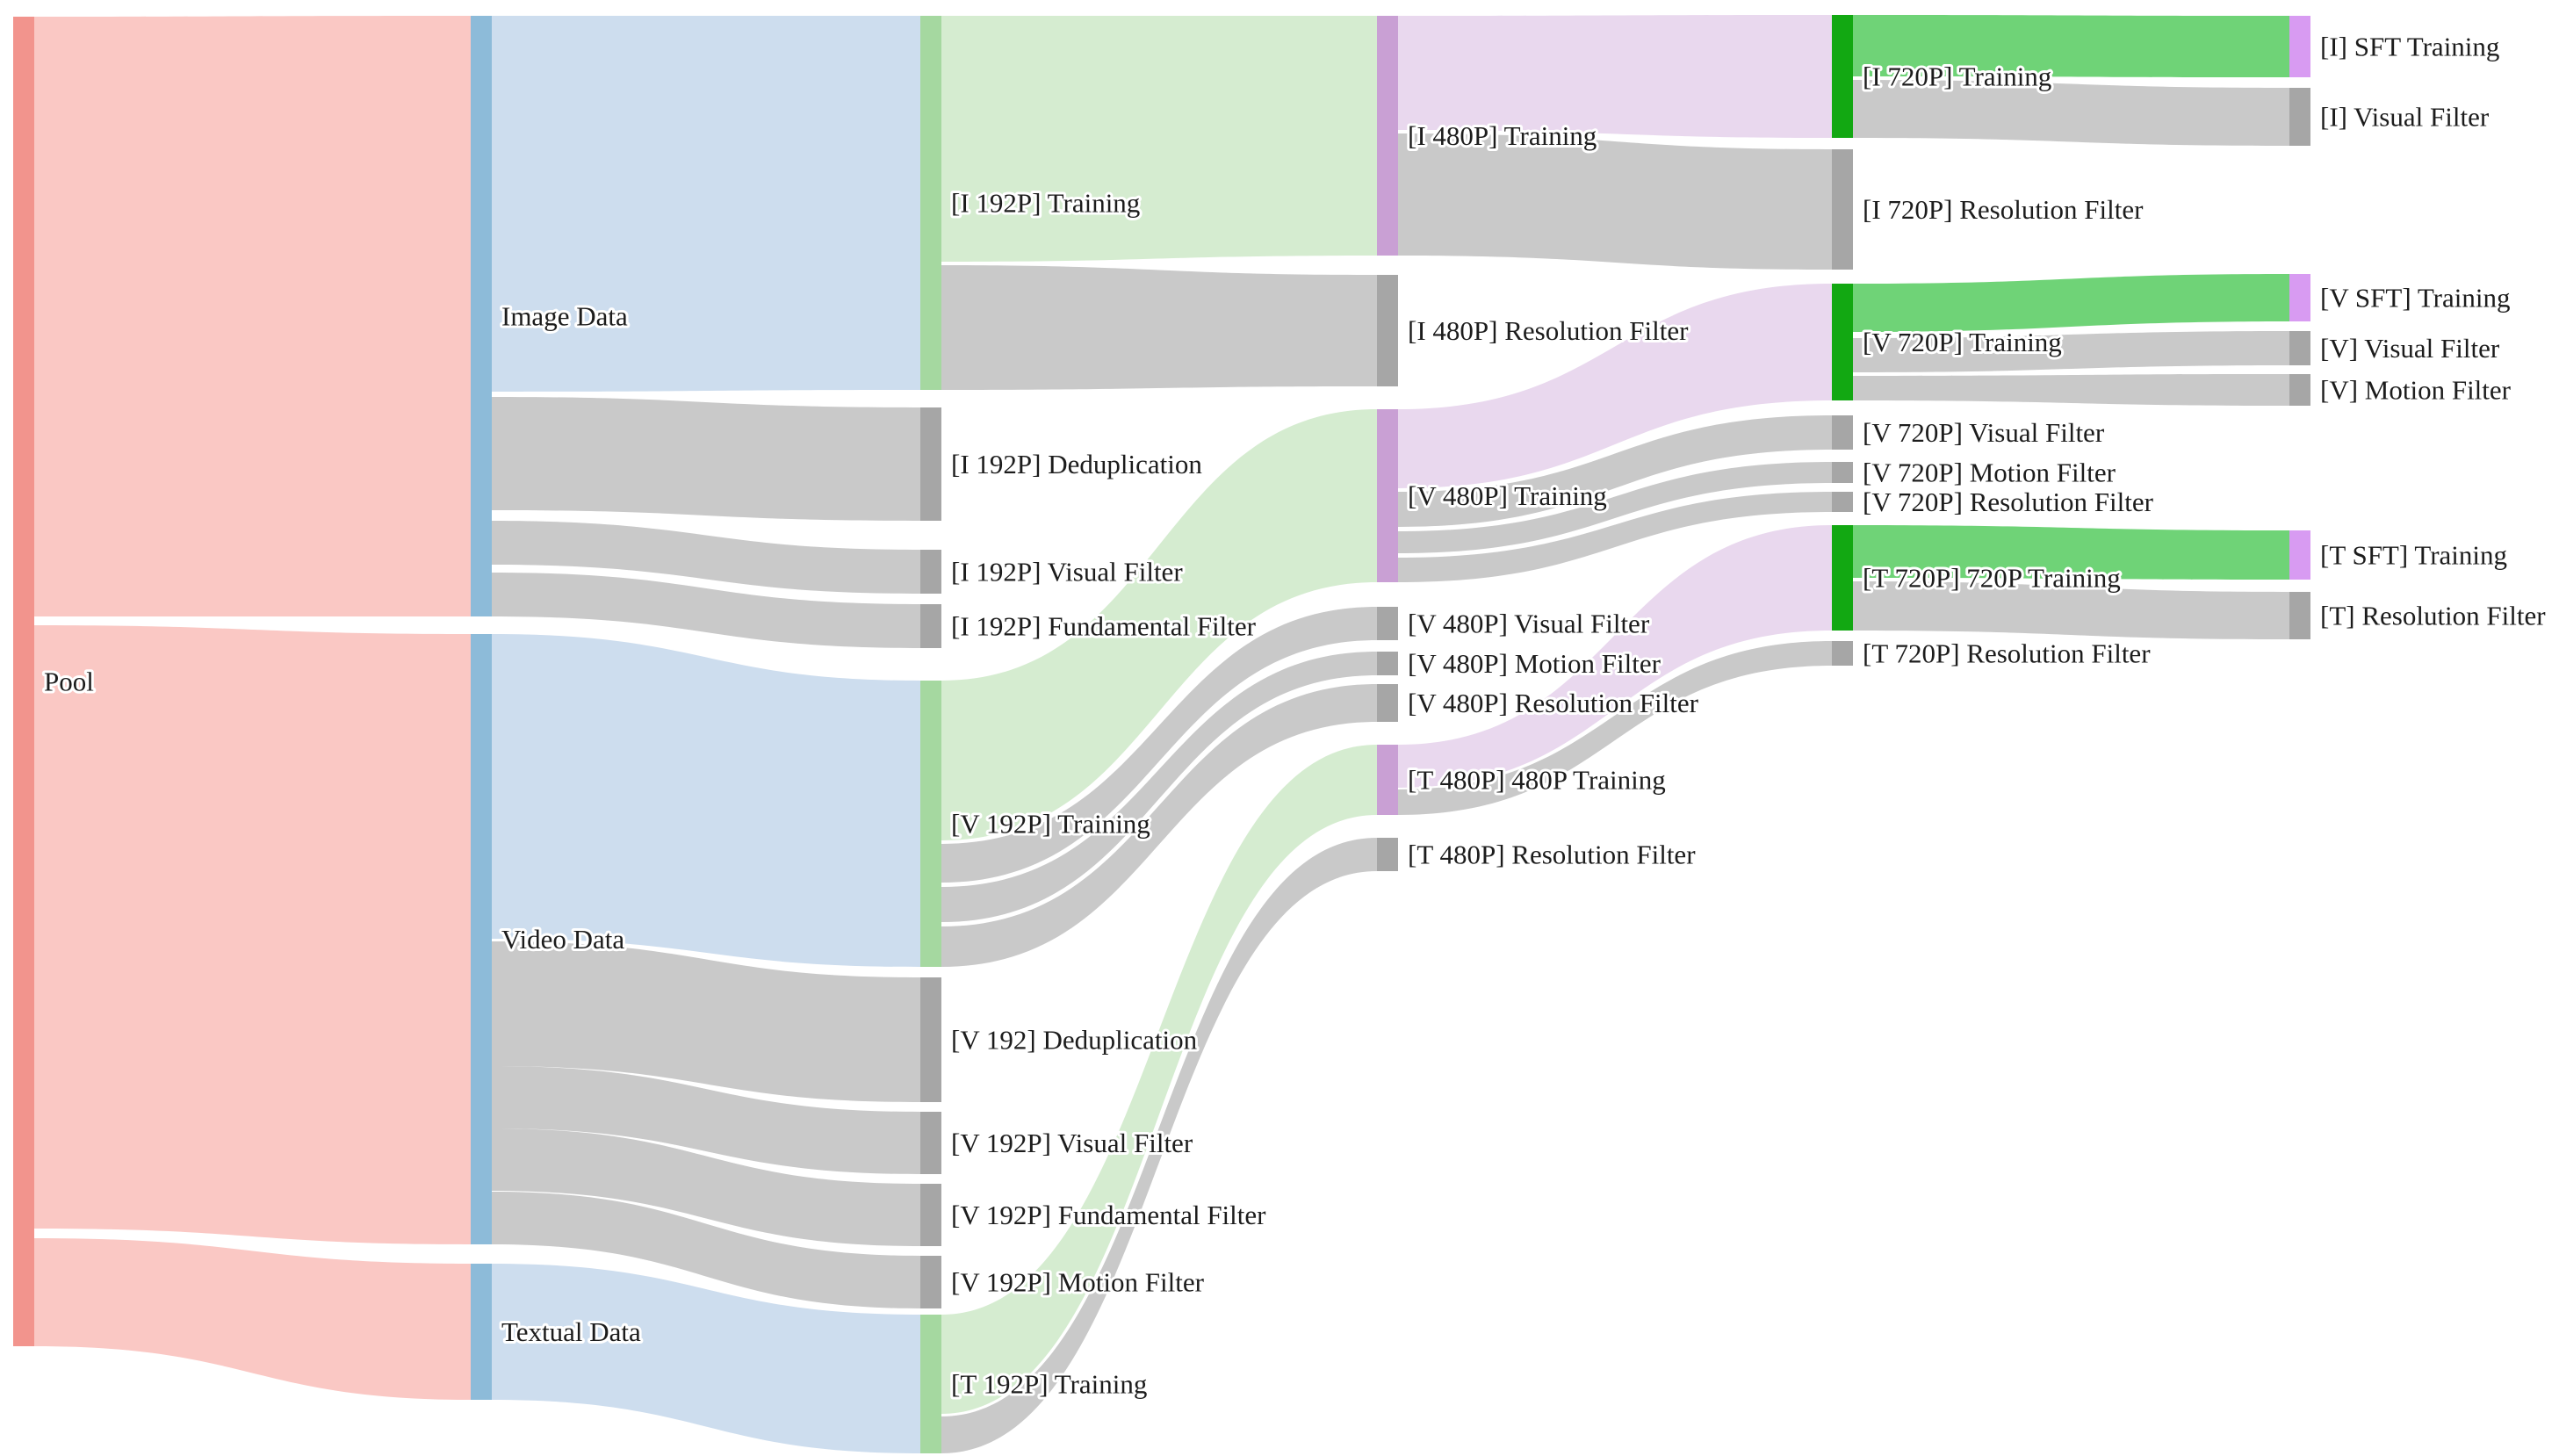 This screenshot has width=2559, height=1456. I want to click on label-t-480p-resolution-filter: [T 480P] Resolution Filter, so click(1552, 855).